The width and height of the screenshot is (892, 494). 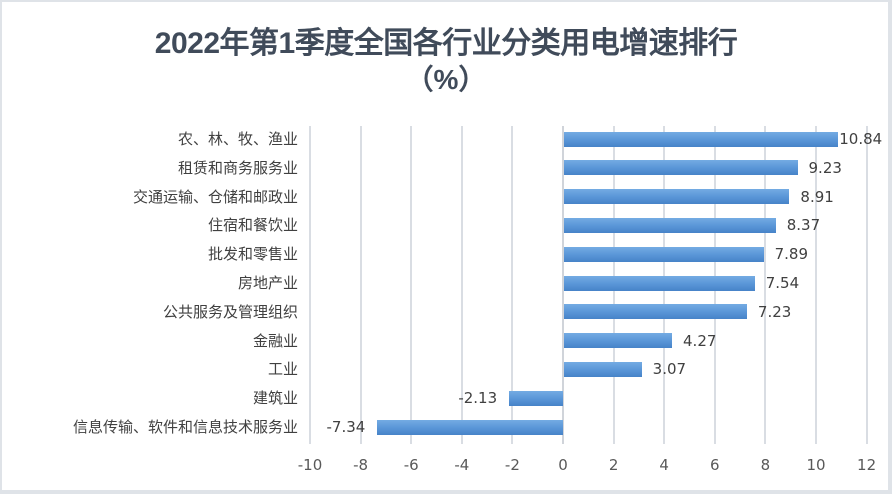 What do you see at coordinates (252, 254) in the screenshot?
I see `category-label: 批发和零售业` at bounding box center [252, 254].